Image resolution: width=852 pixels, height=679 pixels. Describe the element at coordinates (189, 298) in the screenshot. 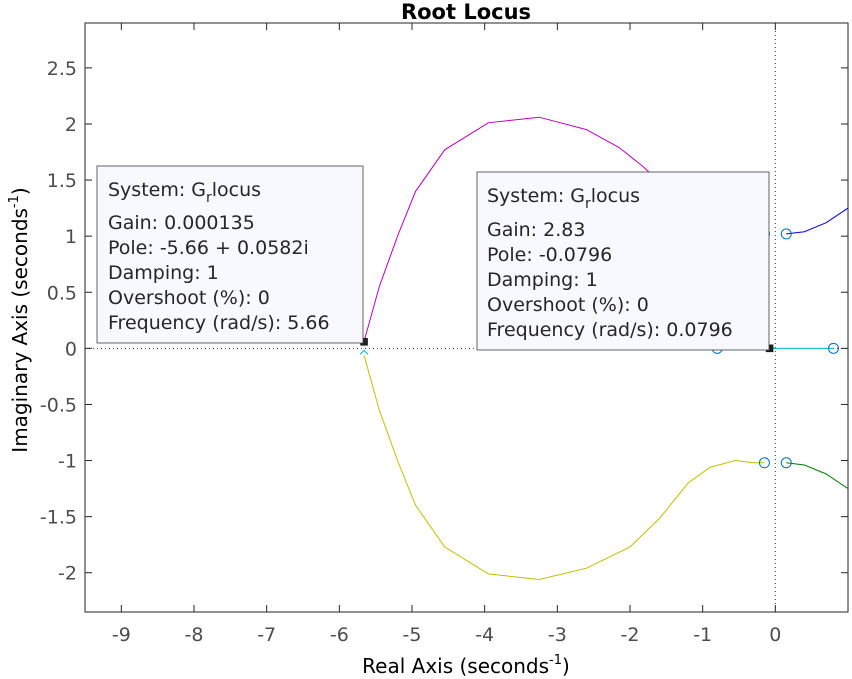

I see `datatip-1-overshoot: Overshoot (%): 0` at that location.